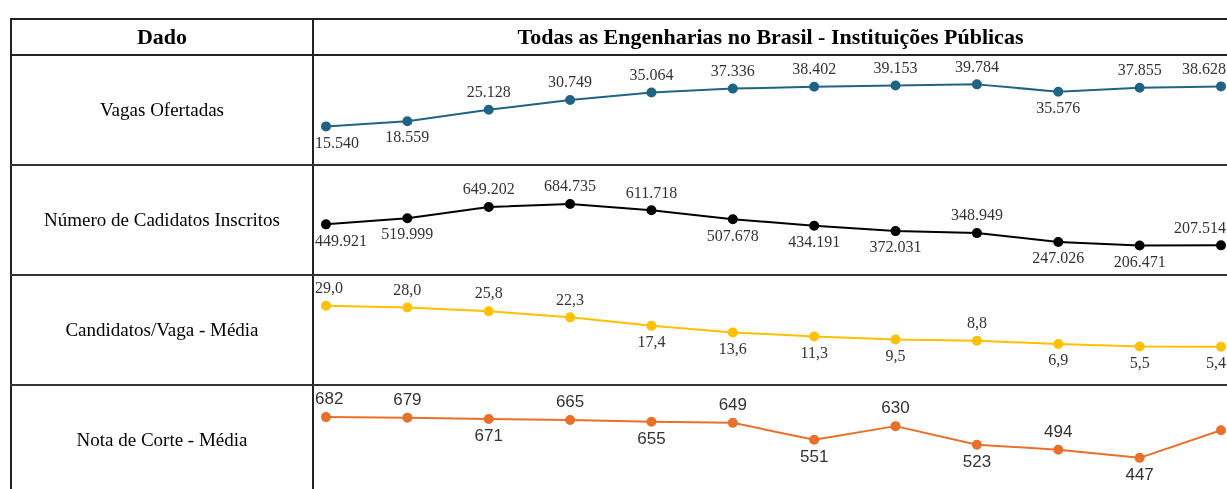 The width and height of the screenshot is (1227, 489). What do you see at coordinates (570, 82) in the screenshot?
I see `data-label: 30.749` at bounding box center [570, 82].